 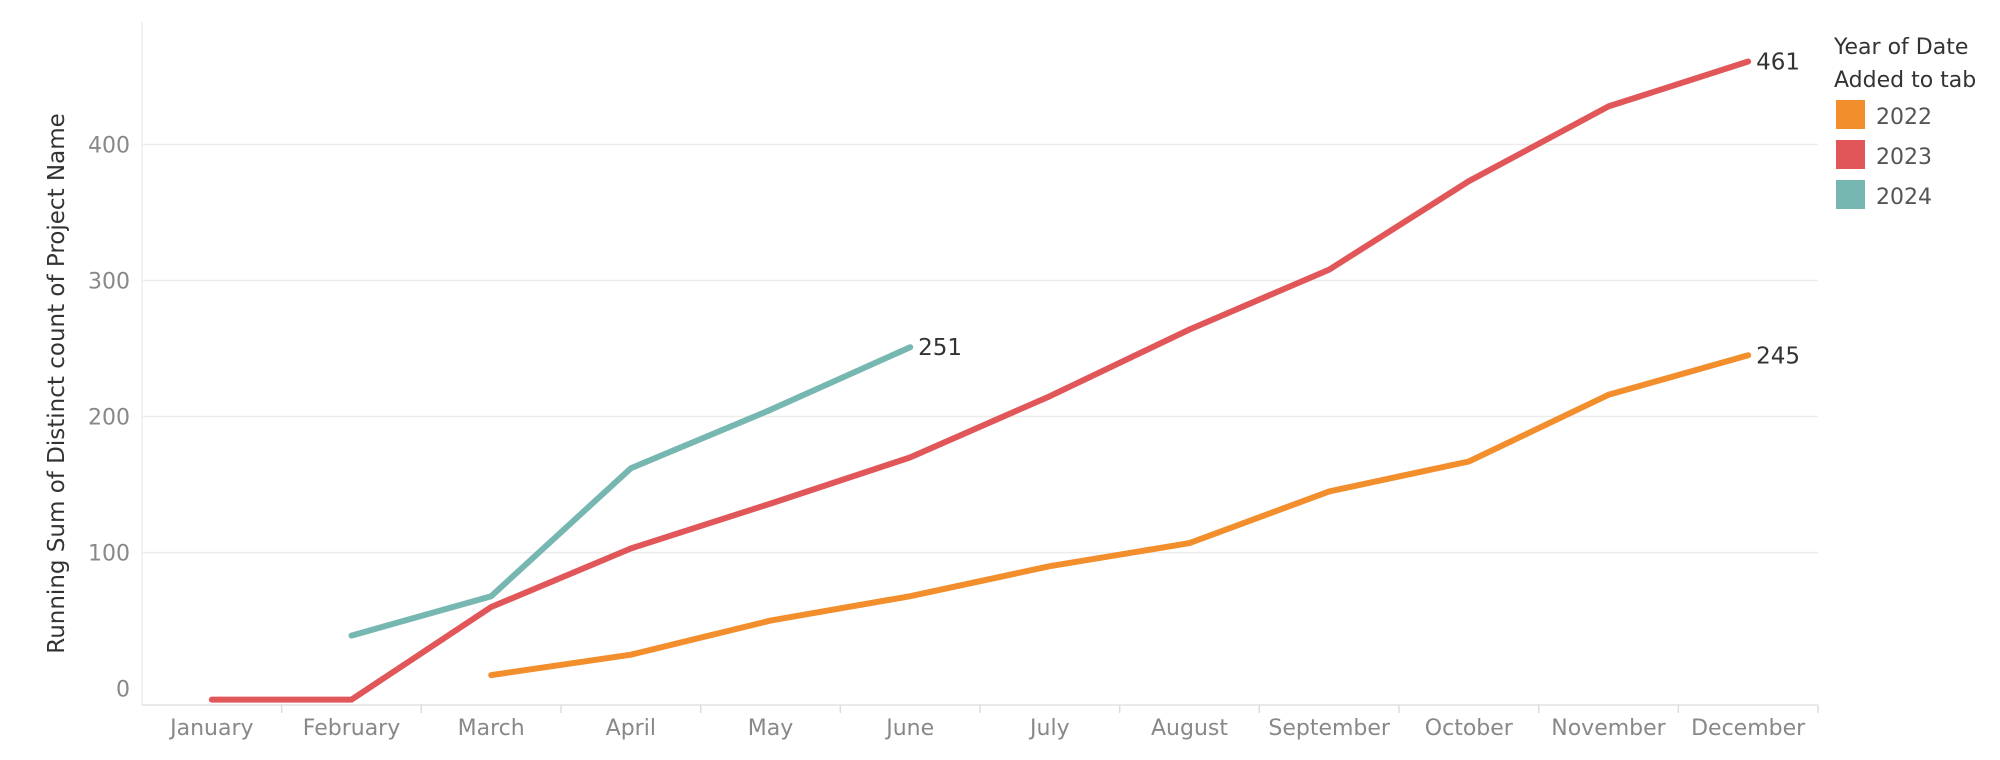 What do you see at coordinates (631, 728) in the screenshot?
I see `x-tick-label: April` at bounding box center [631, 728].